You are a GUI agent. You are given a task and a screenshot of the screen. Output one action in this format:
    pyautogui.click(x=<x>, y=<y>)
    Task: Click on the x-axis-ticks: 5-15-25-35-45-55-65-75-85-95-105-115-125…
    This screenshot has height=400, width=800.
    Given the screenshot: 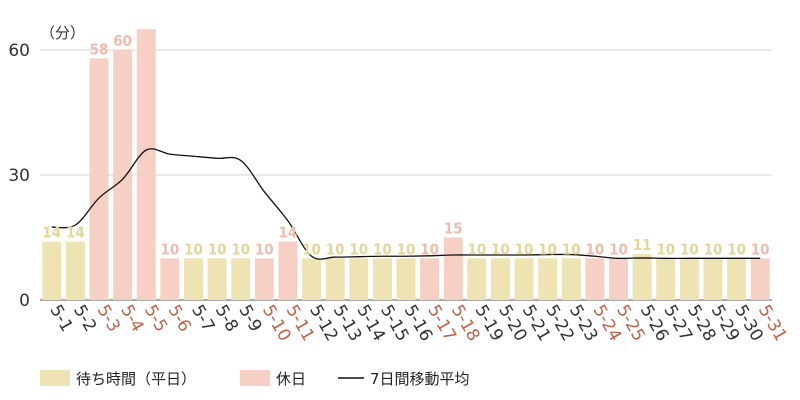 What is the action you would take?
    pyautogui.click(x=417, y=323)
    